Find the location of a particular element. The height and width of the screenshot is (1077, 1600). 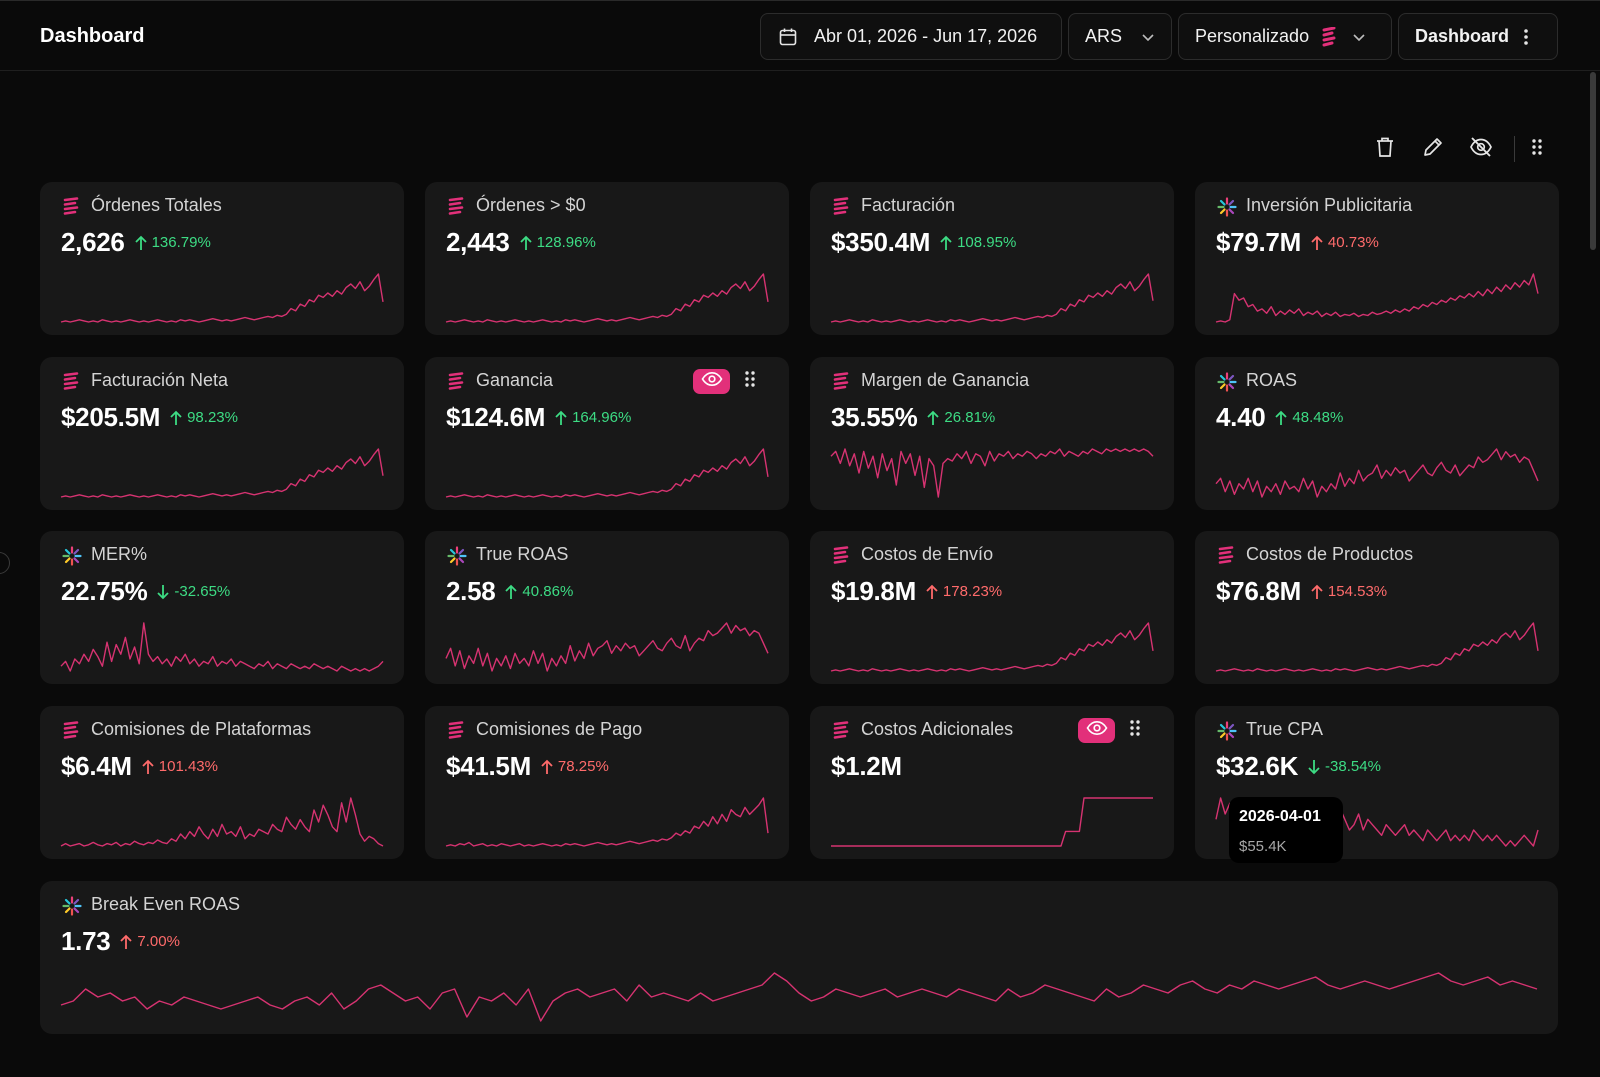

eye-off-icon is located at coordinates (1481, 149).